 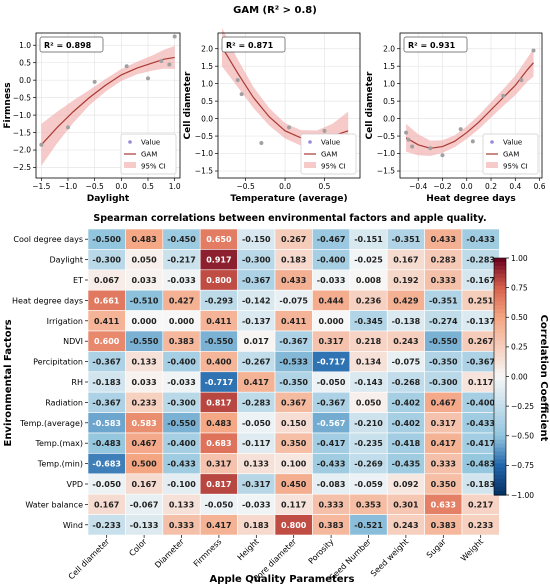 I want to click on heatmap-cell-value: -0.150, so click(x=256, y=239).